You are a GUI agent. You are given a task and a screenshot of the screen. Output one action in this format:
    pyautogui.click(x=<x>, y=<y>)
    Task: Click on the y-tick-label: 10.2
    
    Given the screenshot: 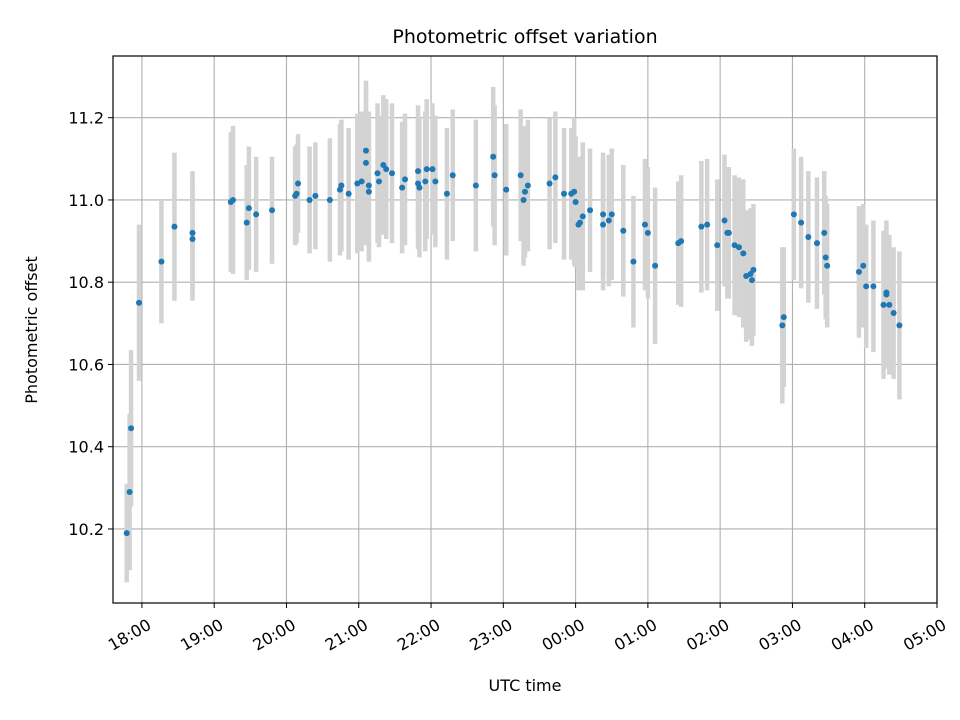 What is the action you would take?
    pyautogui.click(x=86, y=529)
    